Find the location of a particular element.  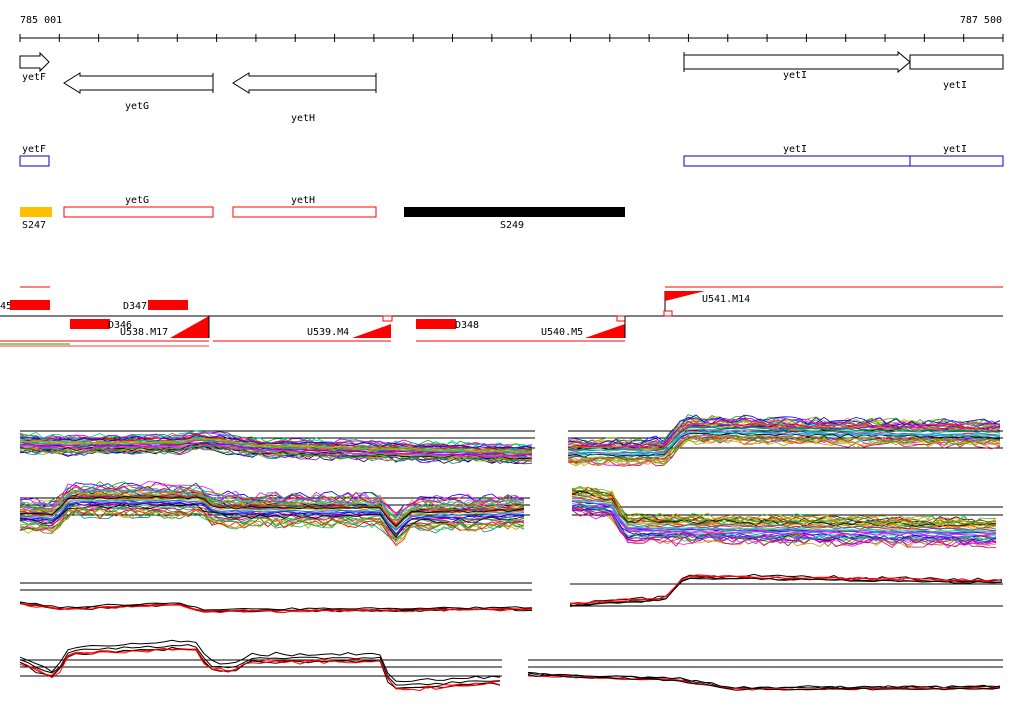

ruler-ticks is located at coordinates (511, 38).